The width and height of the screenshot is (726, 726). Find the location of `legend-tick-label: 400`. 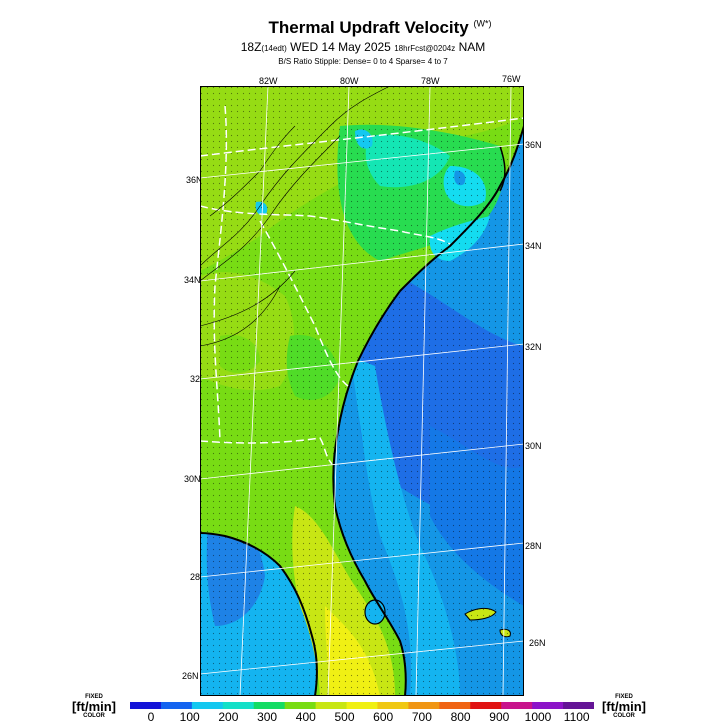

legend-tick-label: 400 is located at coordinates (305, 717).